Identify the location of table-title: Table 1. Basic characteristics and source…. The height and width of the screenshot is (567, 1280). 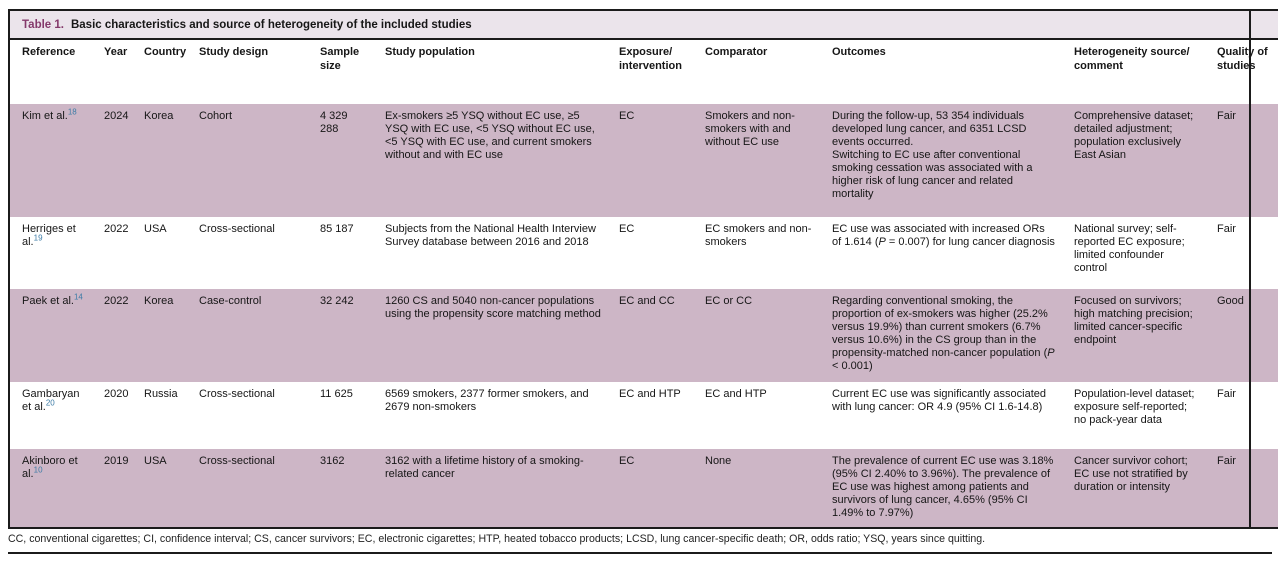
(644, 25).